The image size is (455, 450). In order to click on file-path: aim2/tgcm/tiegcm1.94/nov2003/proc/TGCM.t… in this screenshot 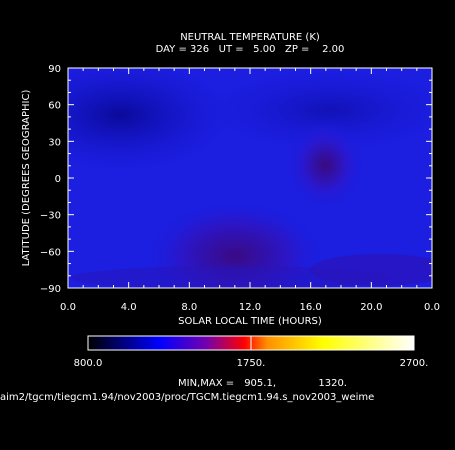, I will do `click(187, 397)`.